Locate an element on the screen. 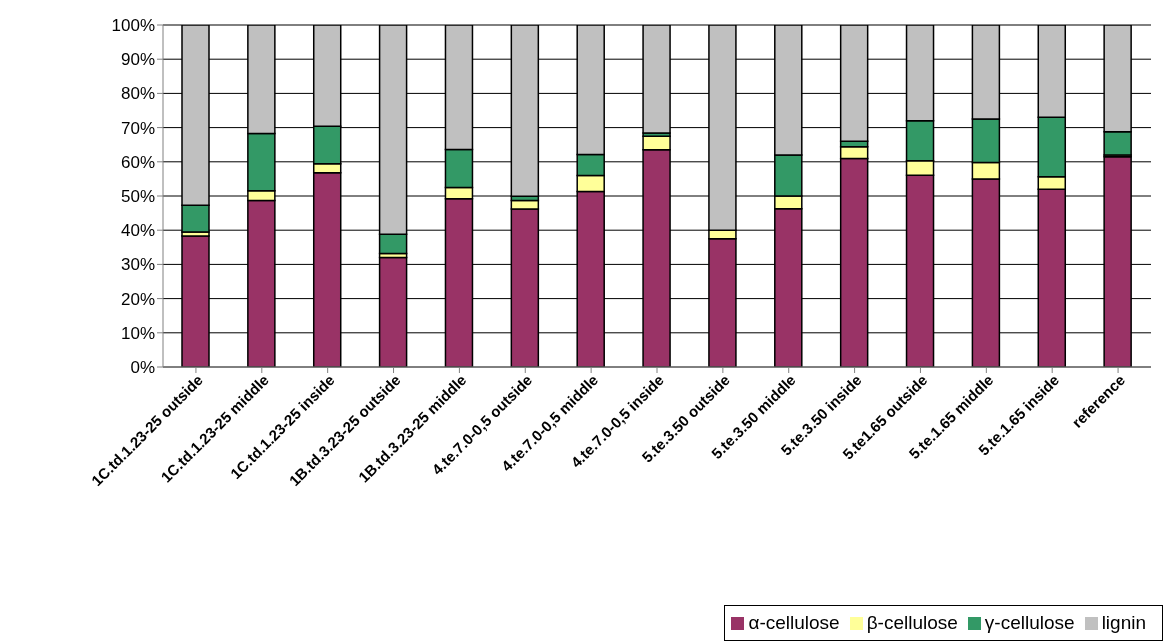  y-tick-label: 0% is located at coordinates (142, 368).